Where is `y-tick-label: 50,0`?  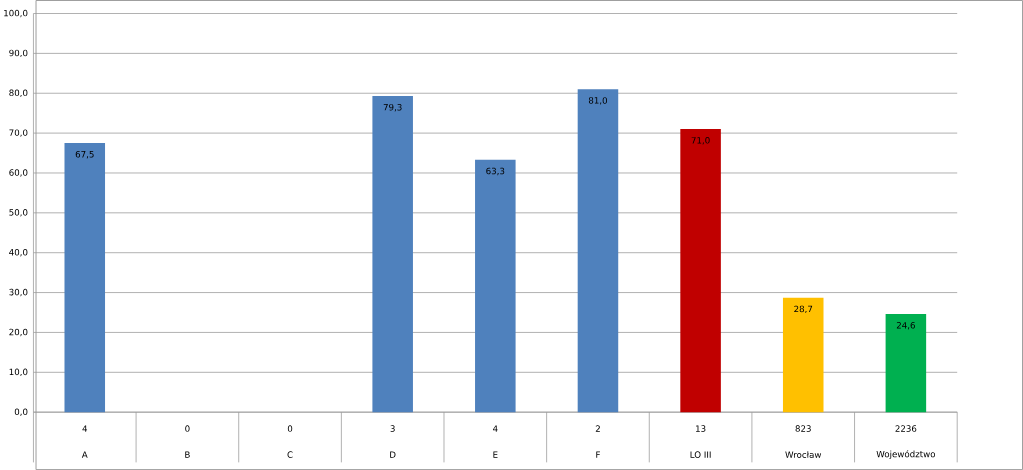 y-tick-label: 50,0 is located at coordinates (18, 213).